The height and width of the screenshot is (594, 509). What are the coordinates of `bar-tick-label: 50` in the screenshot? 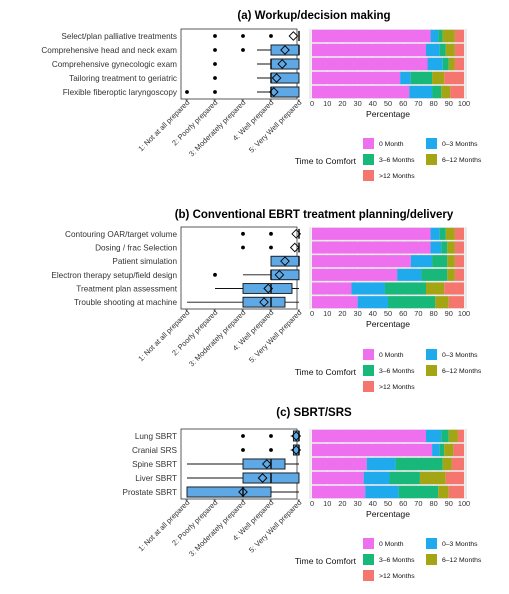 It's located at (388, 313).